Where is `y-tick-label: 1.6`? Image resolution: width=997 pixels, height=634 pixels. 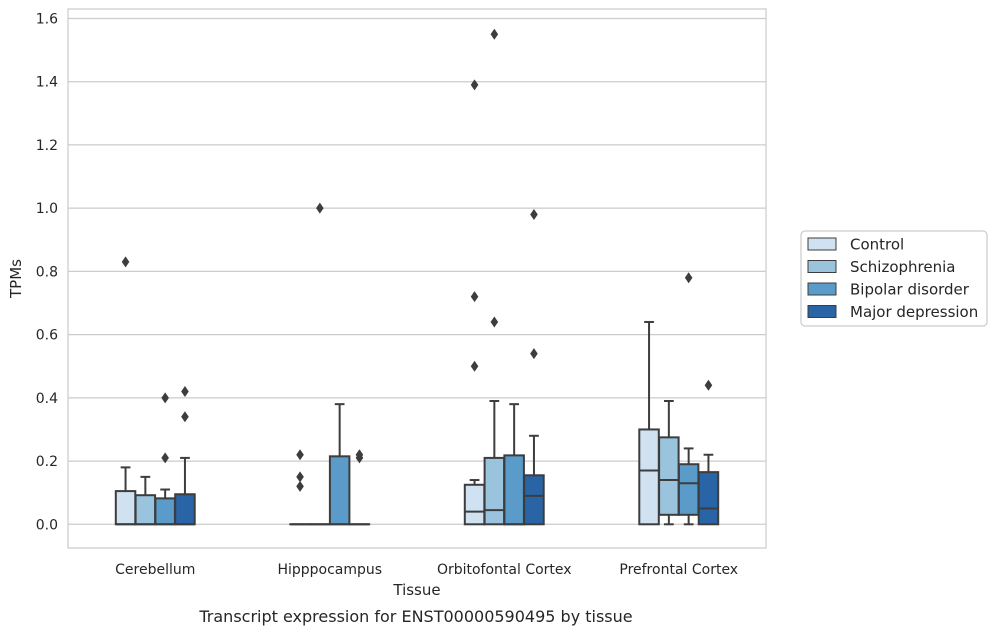 y-tick-label: 1.6 is located at coordinates (47, 19).